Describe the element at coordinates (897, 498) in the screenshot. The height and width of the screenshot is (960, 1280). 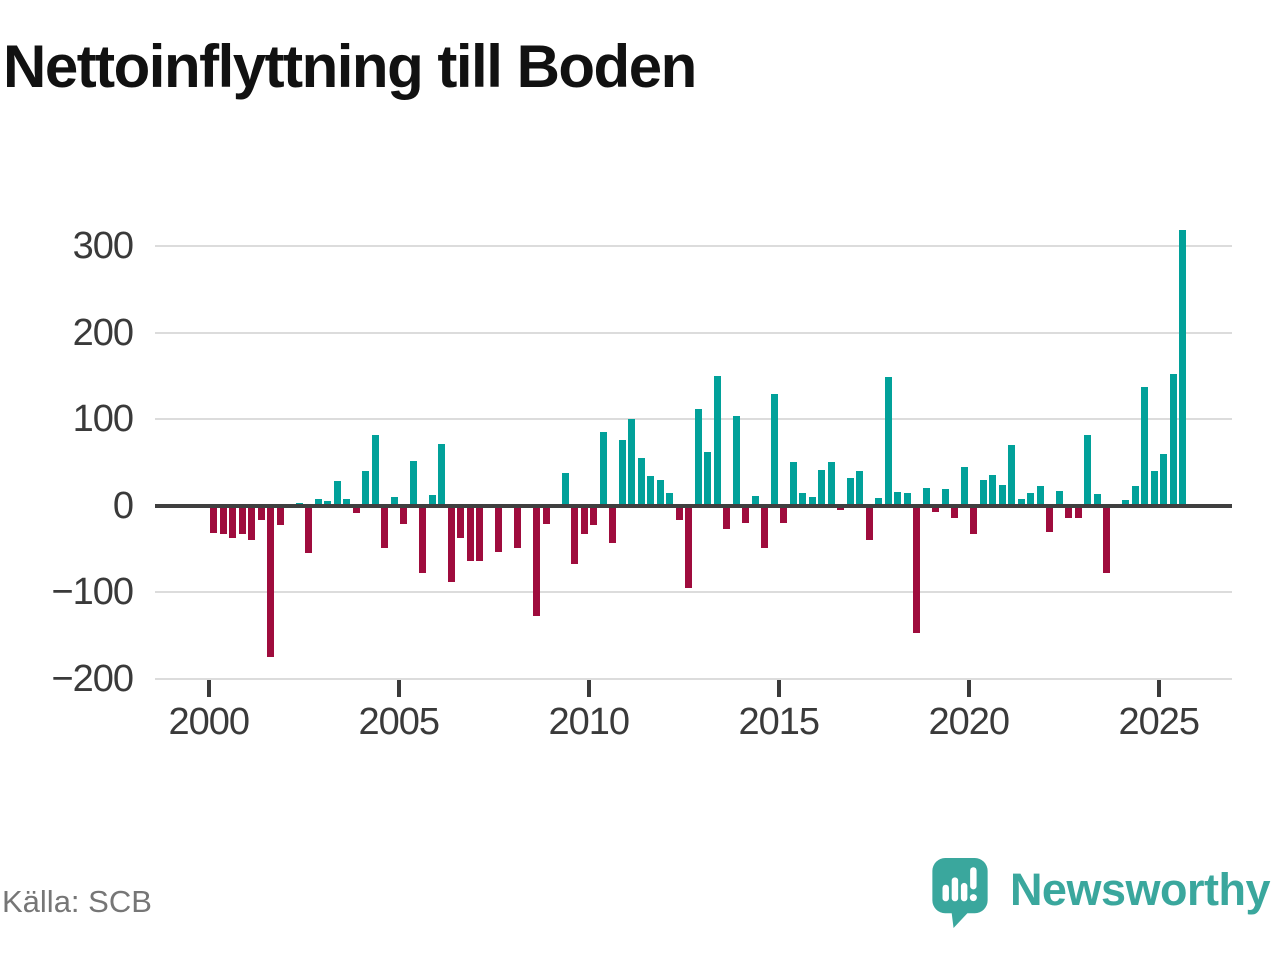
I see `bar-2018Q1` at that location.